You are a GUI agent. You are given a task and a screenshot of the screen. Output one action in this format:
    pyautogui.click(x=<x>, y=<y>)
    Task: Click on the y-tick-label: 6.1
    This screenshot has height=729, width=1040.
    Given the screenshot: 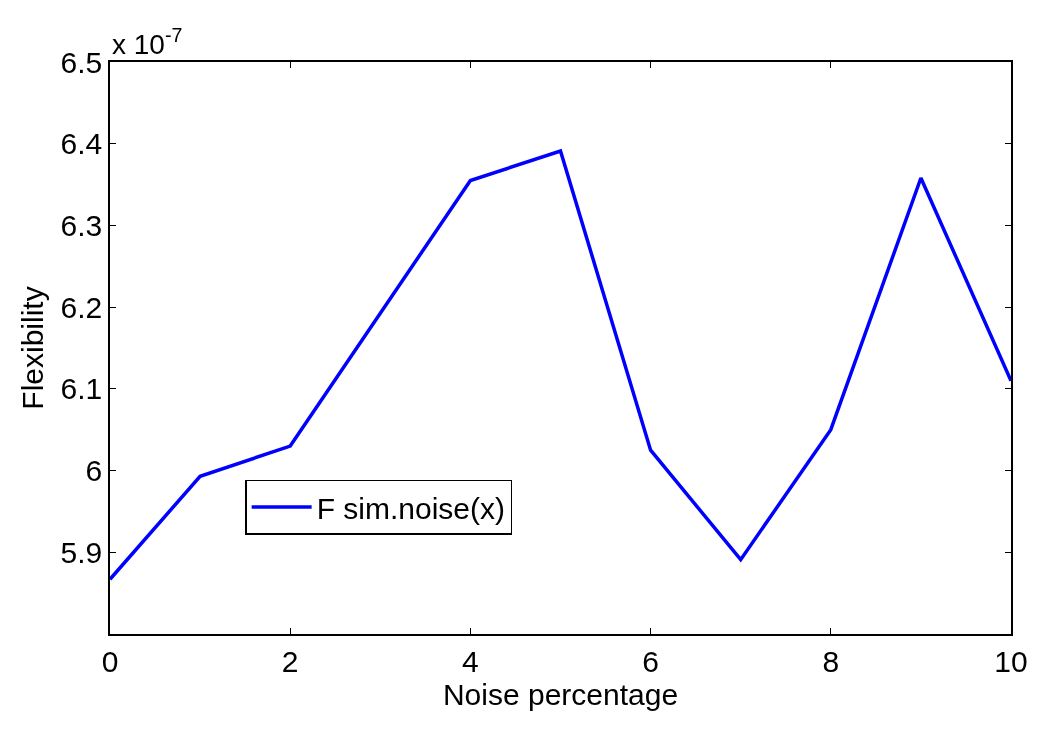 What is the action you would take?
    pyautogui.click(x=81, y=389)
    